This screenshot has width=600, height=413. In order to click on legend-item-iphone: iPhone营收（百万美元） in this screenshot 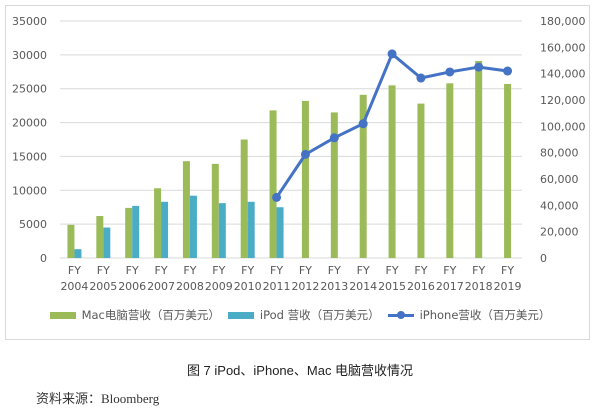, I will do `click(469, 315)`.